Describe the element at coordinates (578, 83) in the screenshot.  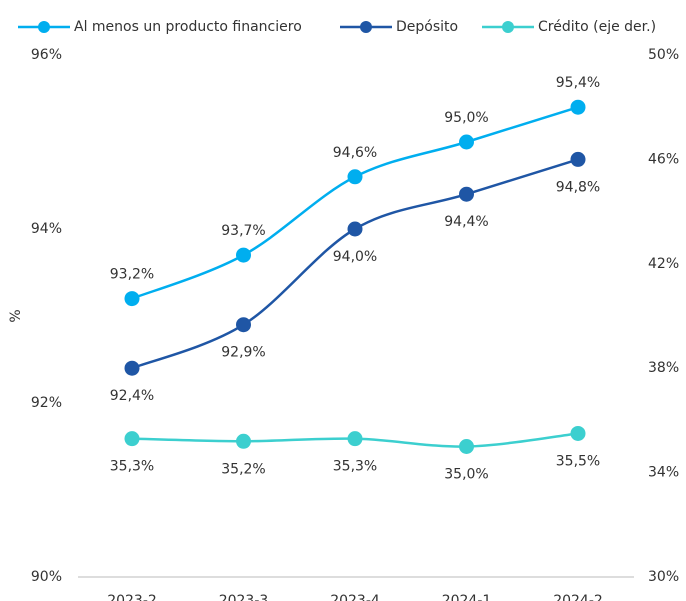
I see `data-label: 95,4%` at that location.